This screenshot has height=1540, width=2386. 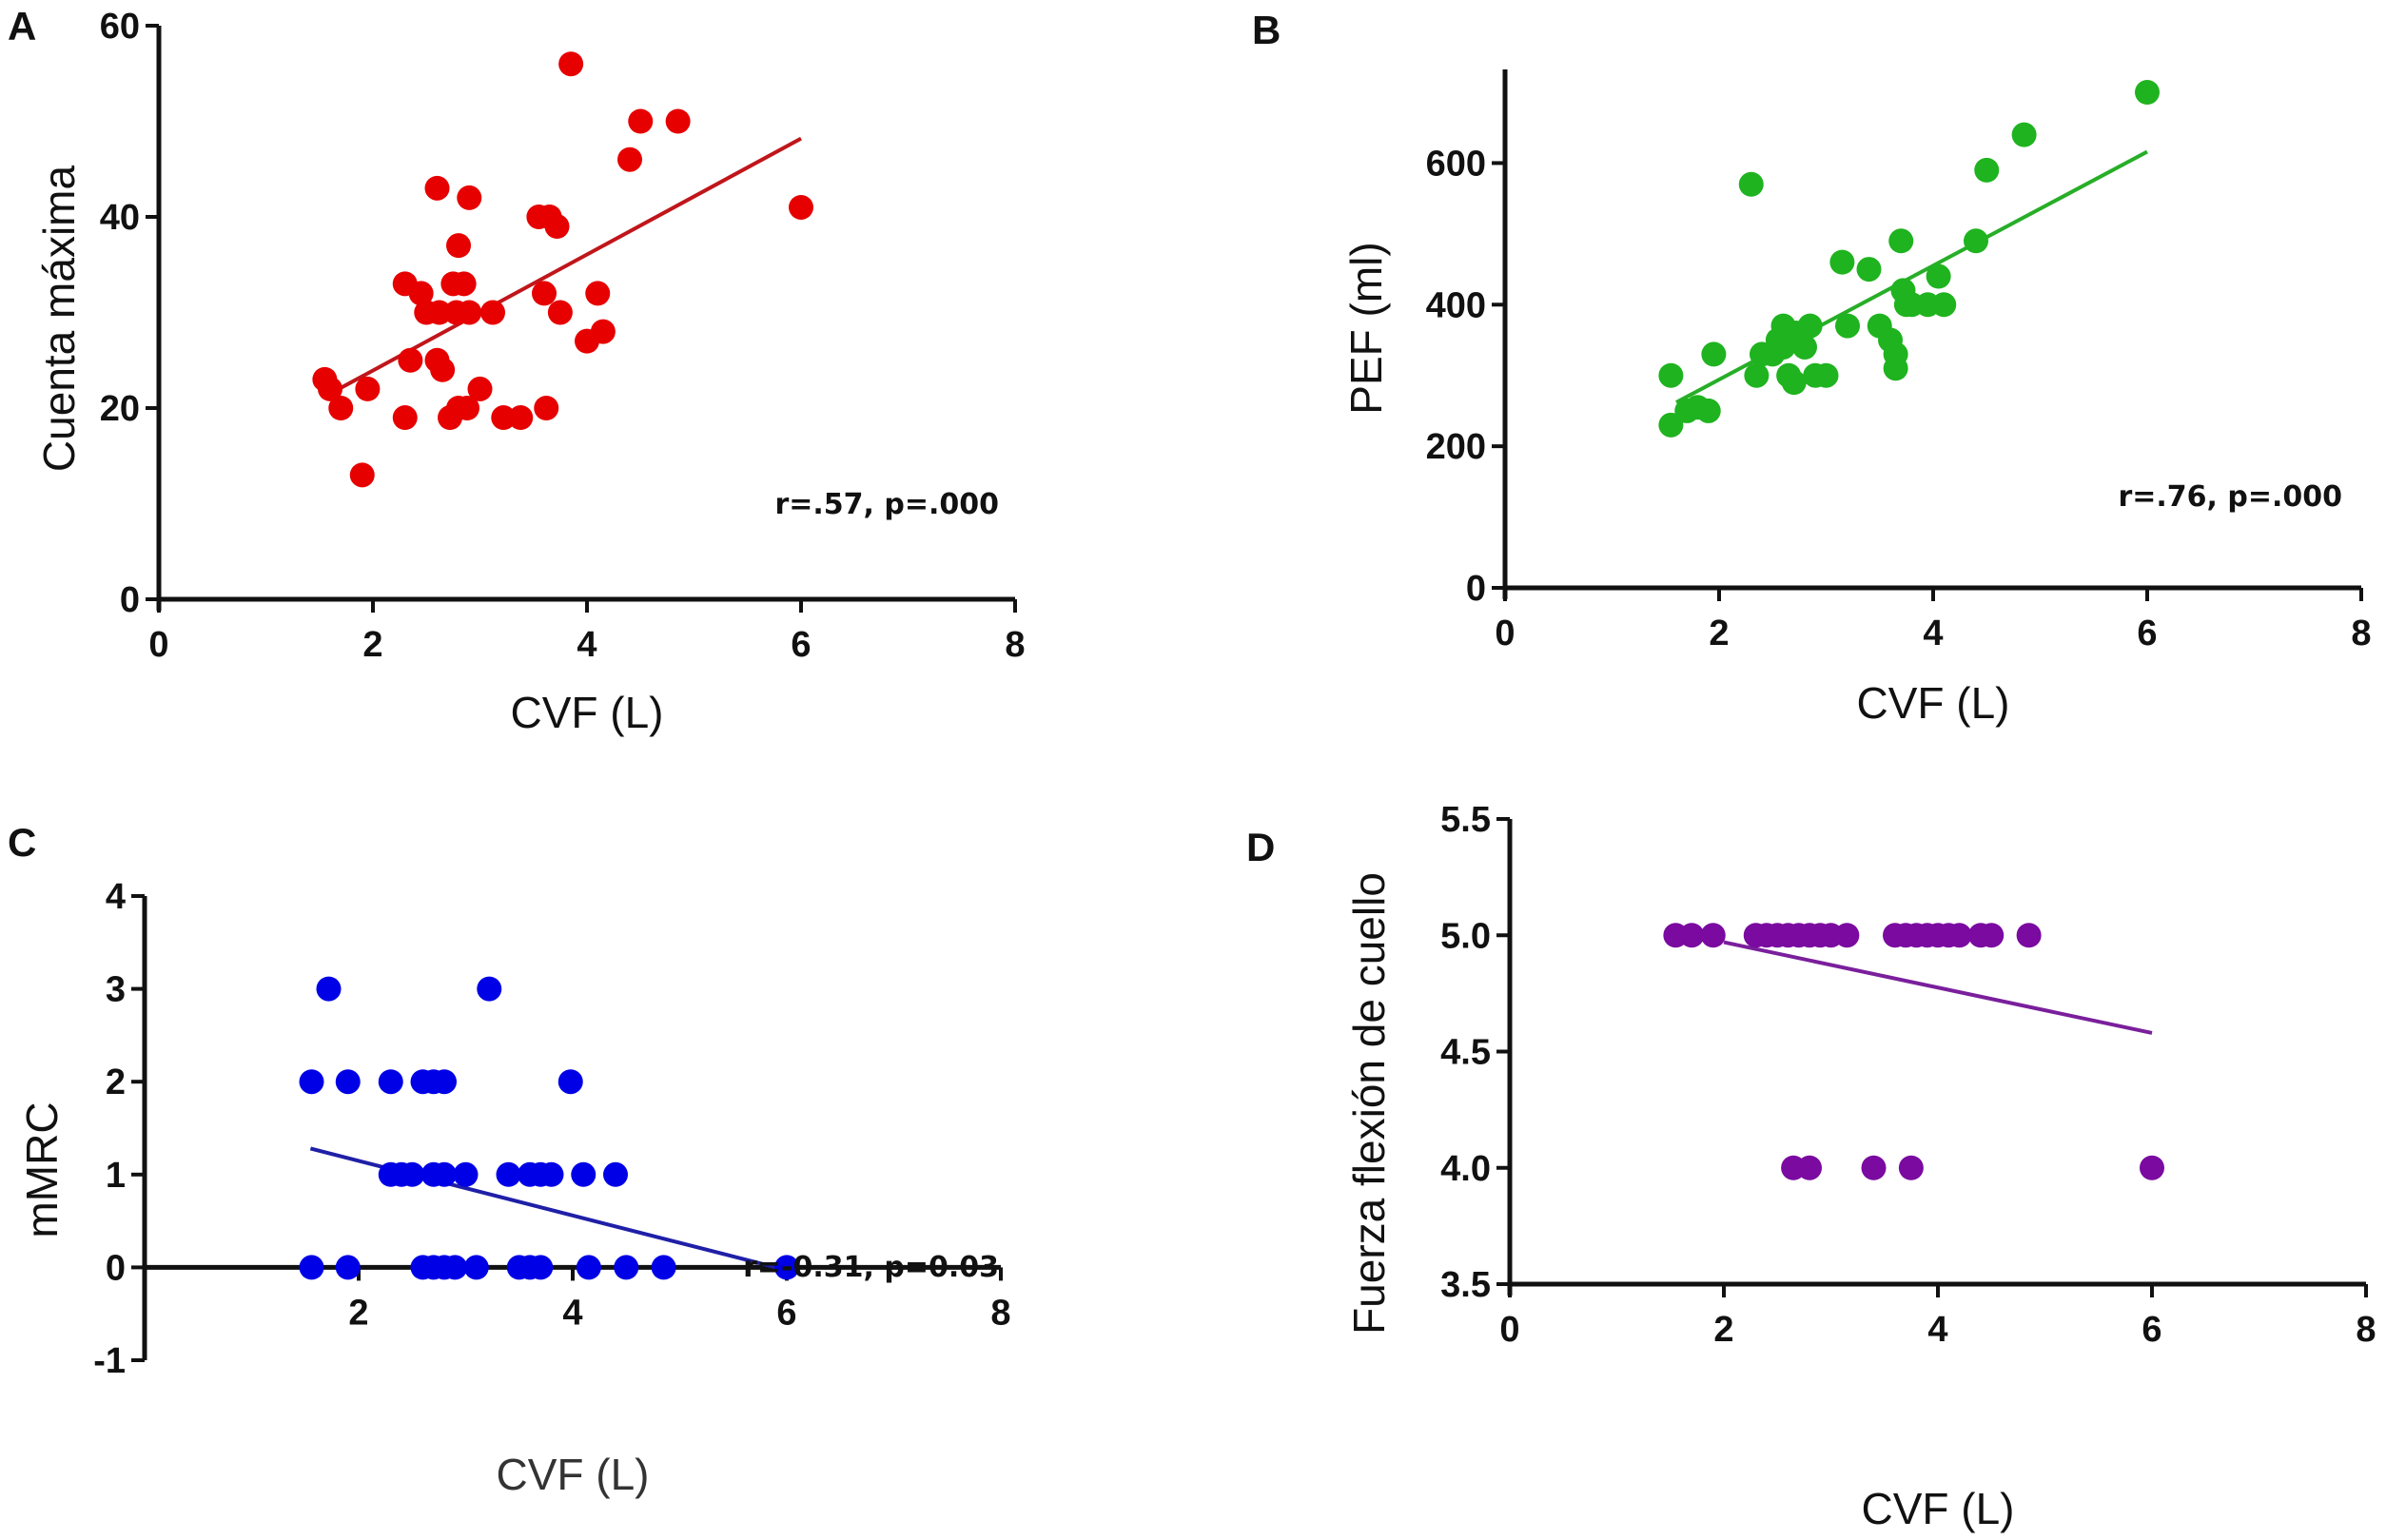 I want to click on x-tick-label-c: 4, so click(x=572, y=1313).